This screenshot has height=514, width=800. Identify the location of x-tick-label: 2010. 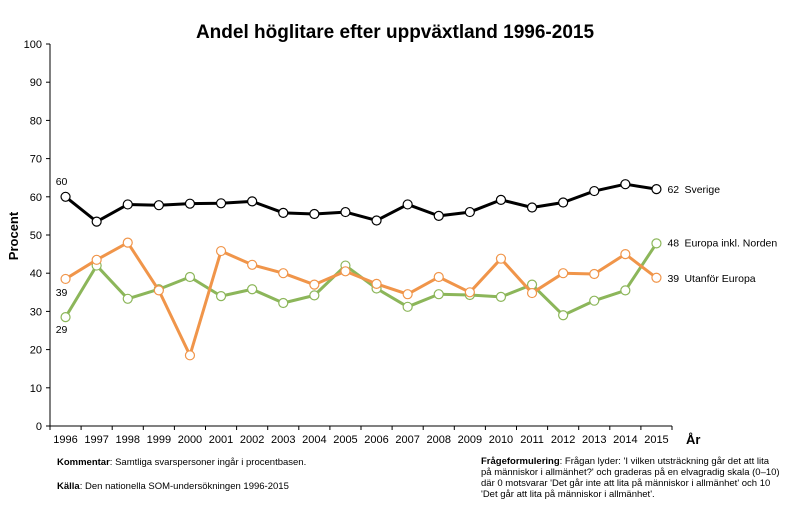
(501, 440).